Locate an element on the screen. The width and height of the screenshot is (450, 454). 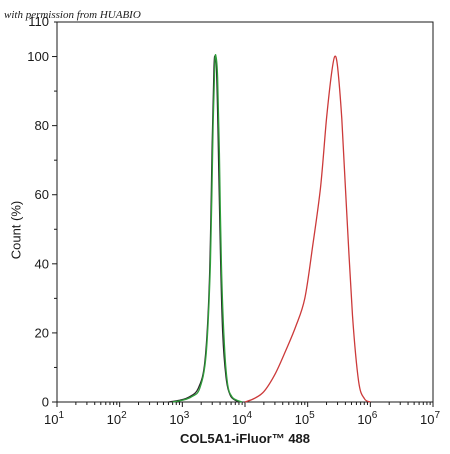
x-axis-label: COL5A1-iFluor™ 488 is located at coordinates (245, 438).